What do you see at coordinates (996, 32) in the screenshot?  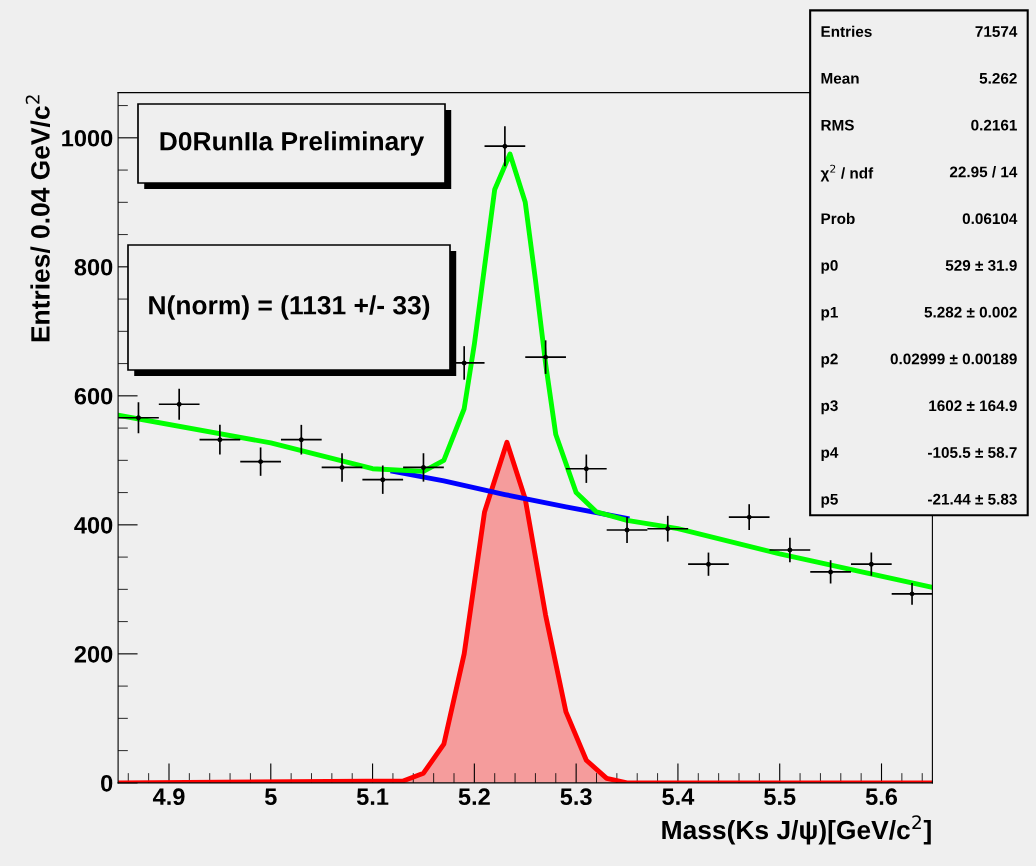 I see `text: 71574` at bounding box center [996, 32].